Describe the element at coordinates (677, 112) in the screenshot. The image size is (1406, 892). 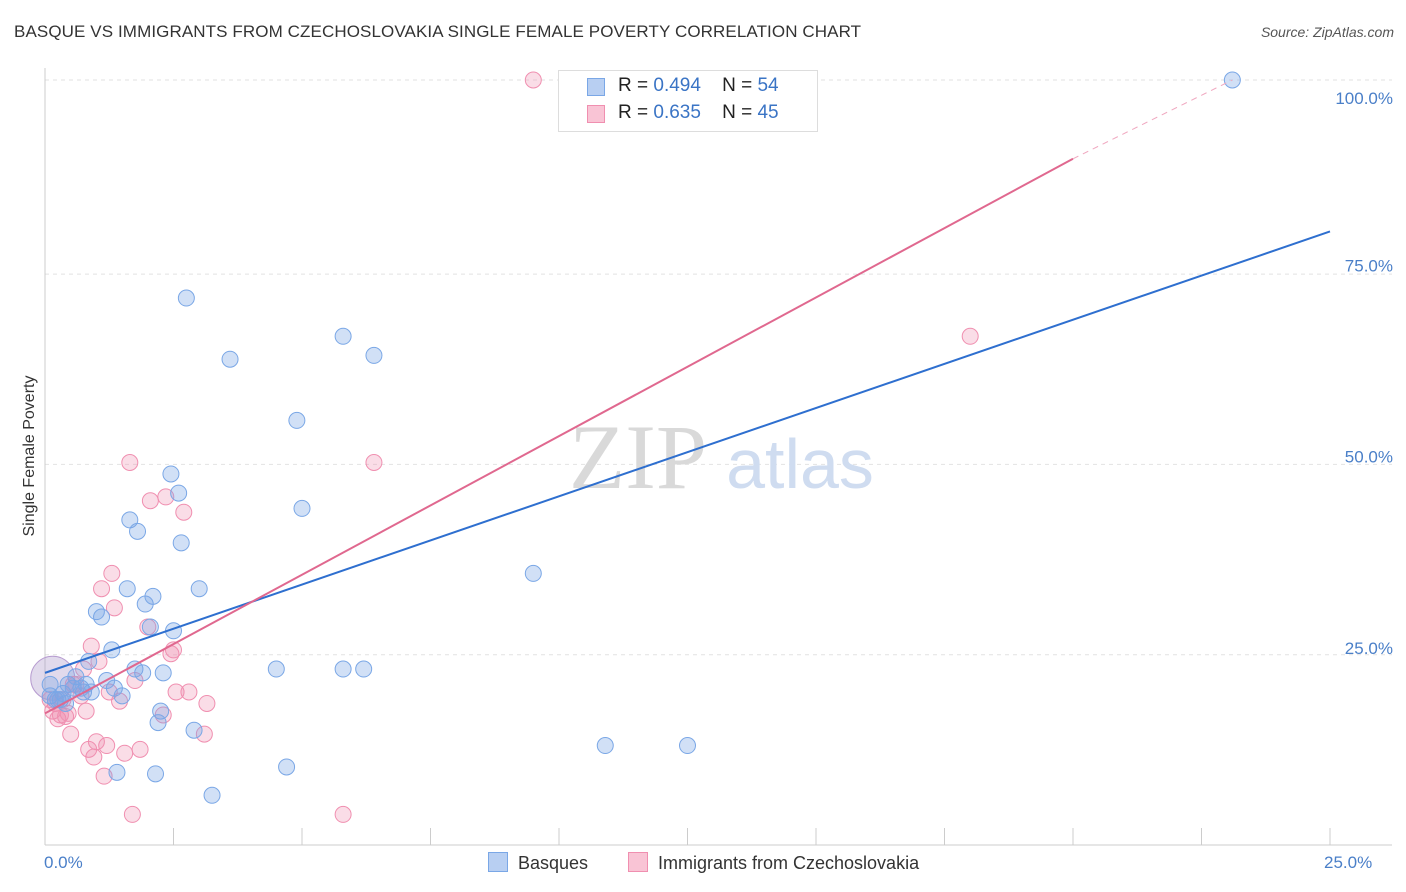
I see `czech-r-value: 0.635` at that location.